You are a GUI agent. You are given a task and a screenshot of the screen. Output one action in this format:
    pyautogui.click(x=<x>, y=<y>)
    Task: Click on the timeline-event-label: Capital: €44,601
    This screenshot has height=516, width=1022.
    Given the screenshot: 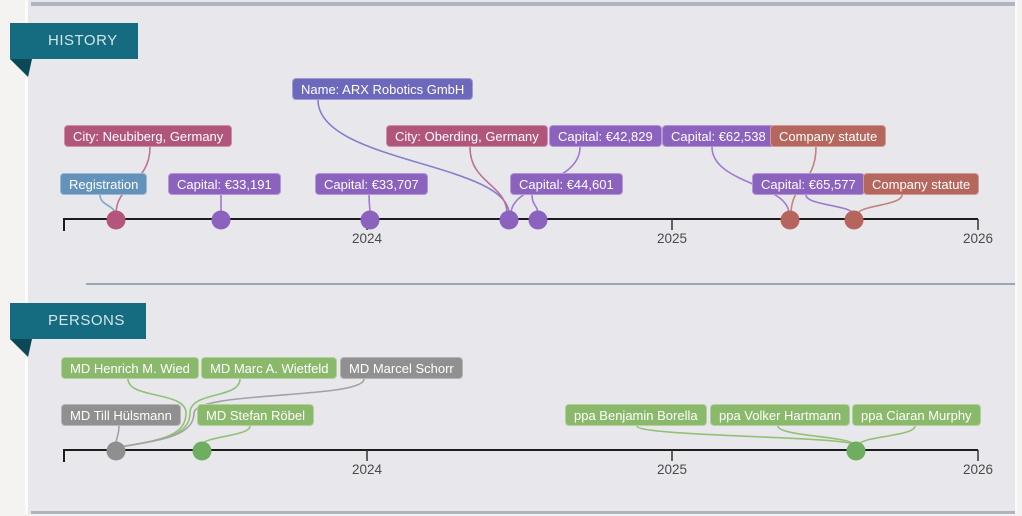 What is the action you would take?
    pyautogui.click(x=566, y=184)
    